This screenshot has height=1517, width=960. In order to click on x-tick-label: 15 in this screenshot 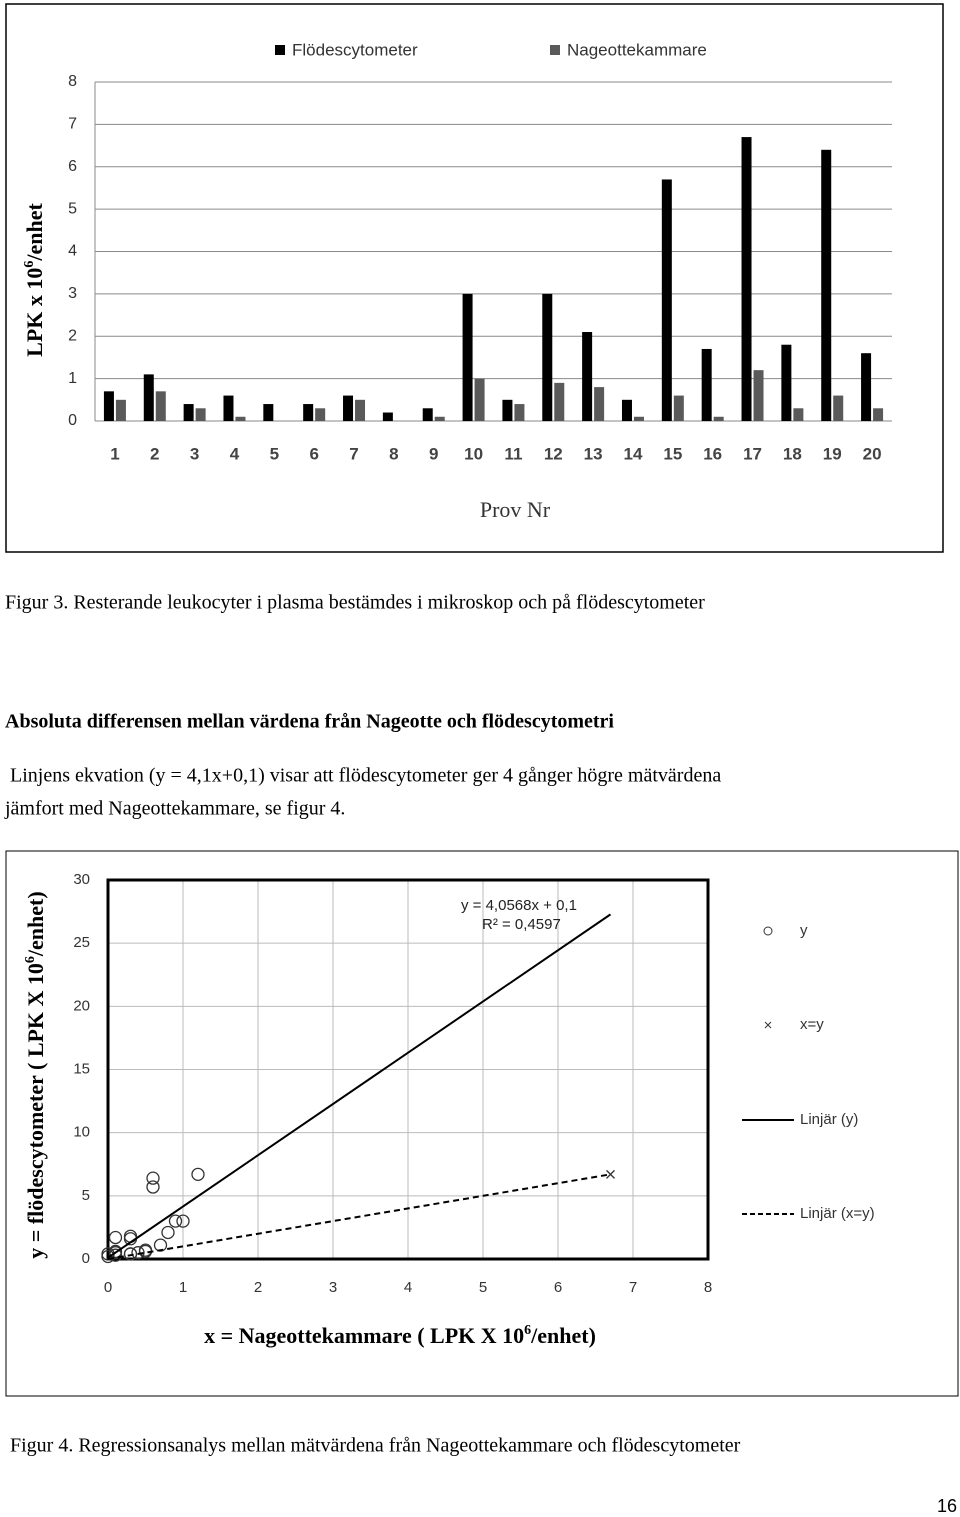, I will do `click(672, 453)`.